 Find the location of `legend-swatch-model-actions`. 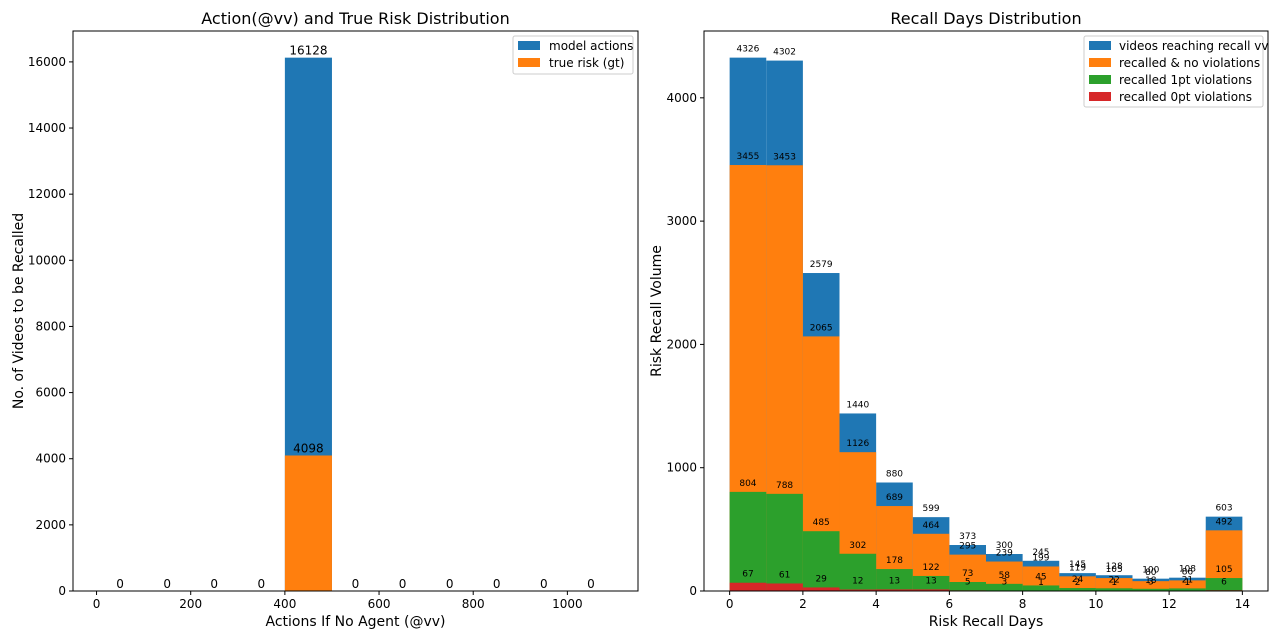

legend-swatch-model-actions is located at coordinates (529, 45).